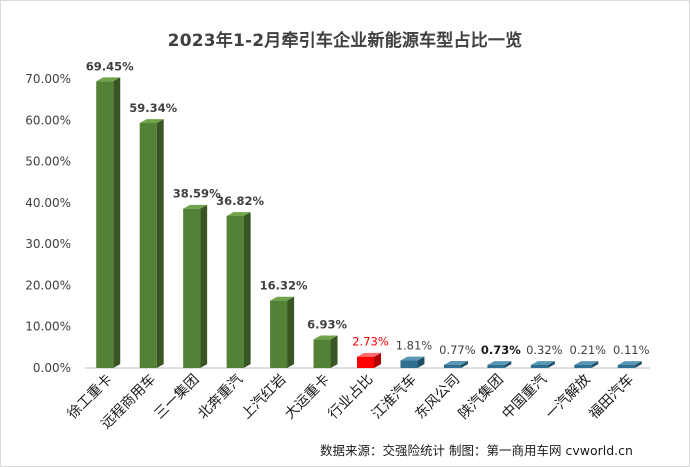  What do you see at coordinates (48, 79) in the screenshot?
I see `y-tick-label: 70.00%` at bounding box center [48, 79].